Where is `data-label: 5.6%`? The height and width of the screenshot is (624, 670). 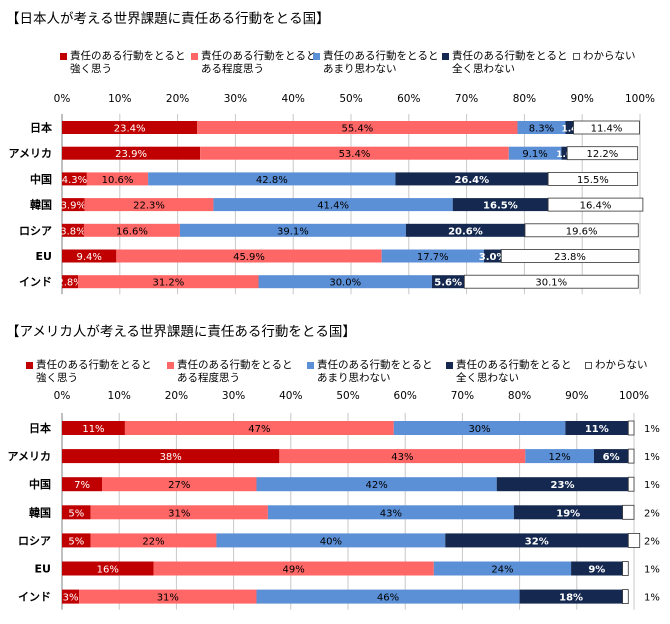 data-label: 5.6% is located at coordinates (448, 283).